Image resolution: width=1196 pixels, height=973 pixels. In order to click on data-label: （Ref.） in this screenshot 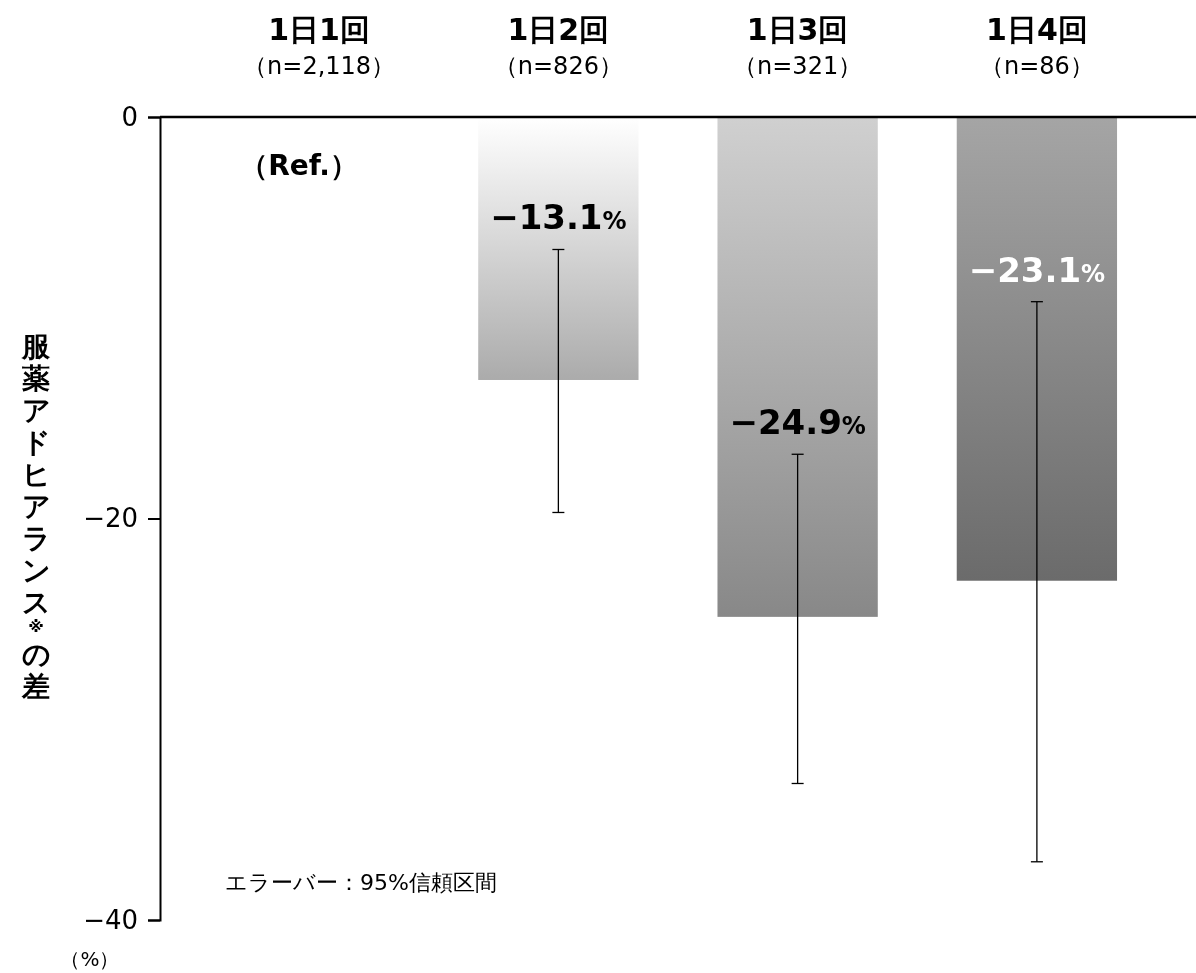, I will do `click(299, 165)`.